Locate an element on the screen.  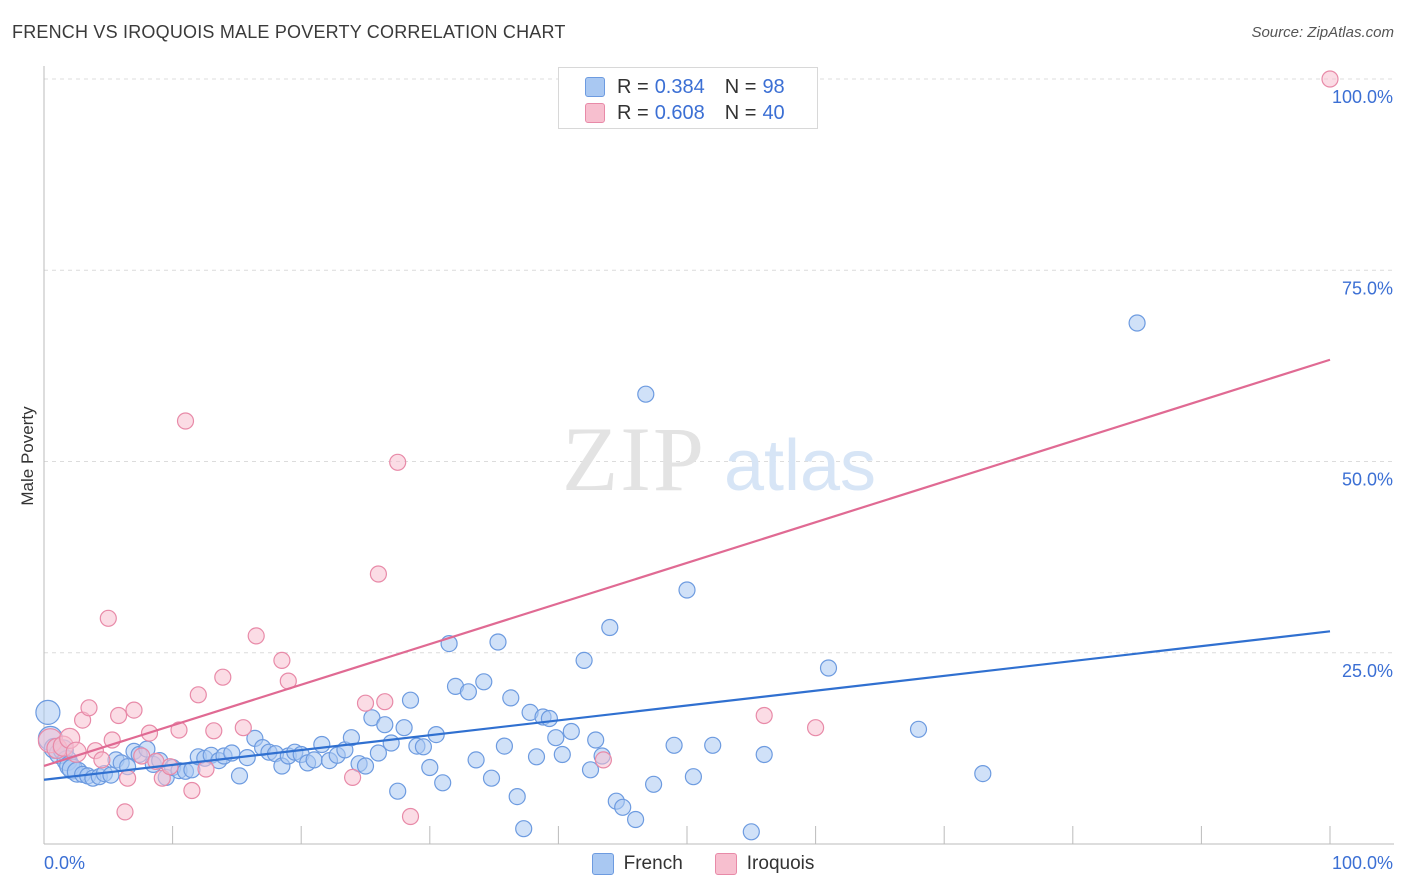
series-legend-french: French is located at coordinates (637, 864).